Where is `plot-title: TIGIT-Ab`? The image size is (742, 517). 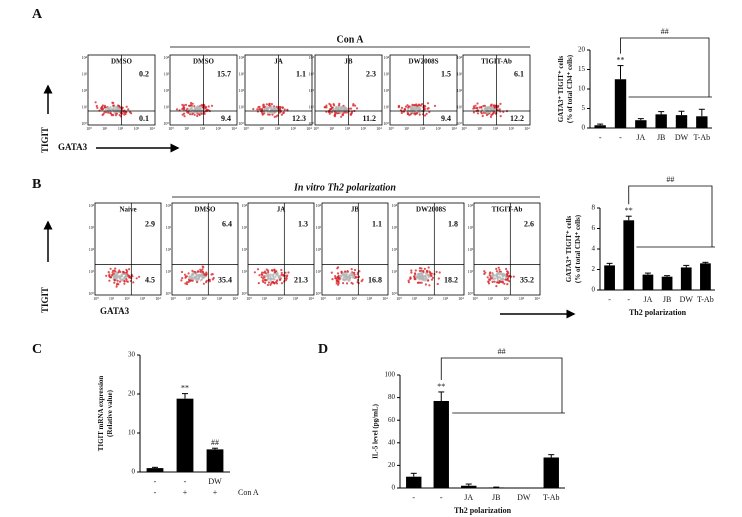
plot-title: TIGIT-Ab is located at coordinates (507, 210).